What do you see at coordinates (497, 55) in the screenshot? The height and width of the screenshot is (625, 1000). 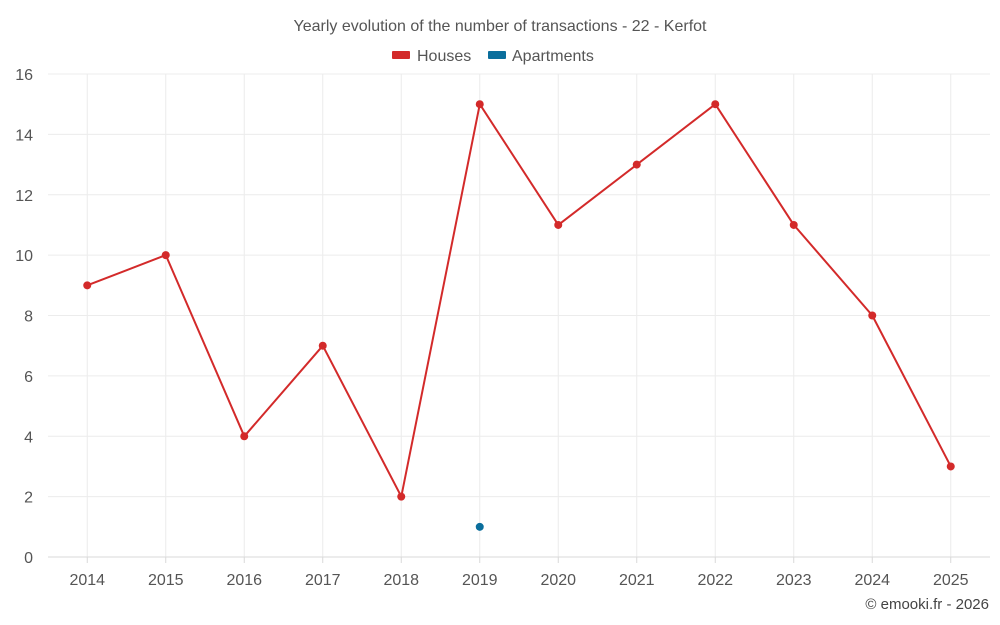 I see `legend-swatch-apartments` at bounding box center [497, 55].